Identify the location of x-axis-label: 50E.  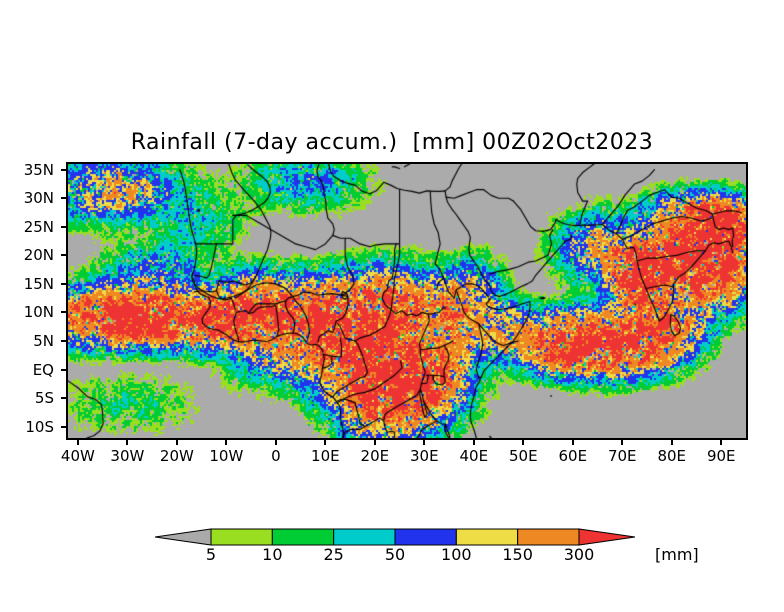
(523, 456).